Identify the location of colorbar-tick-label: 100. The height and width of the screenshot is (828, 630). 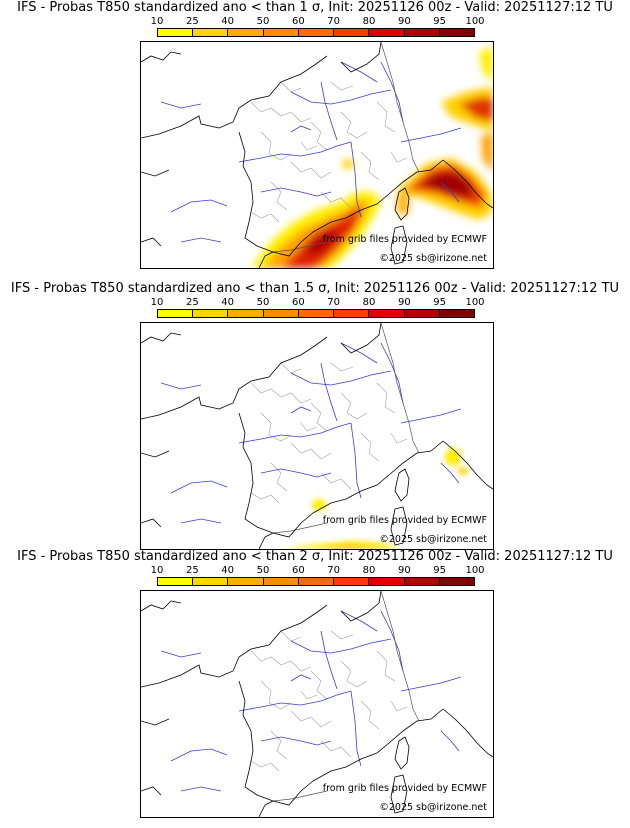
(475, 21).